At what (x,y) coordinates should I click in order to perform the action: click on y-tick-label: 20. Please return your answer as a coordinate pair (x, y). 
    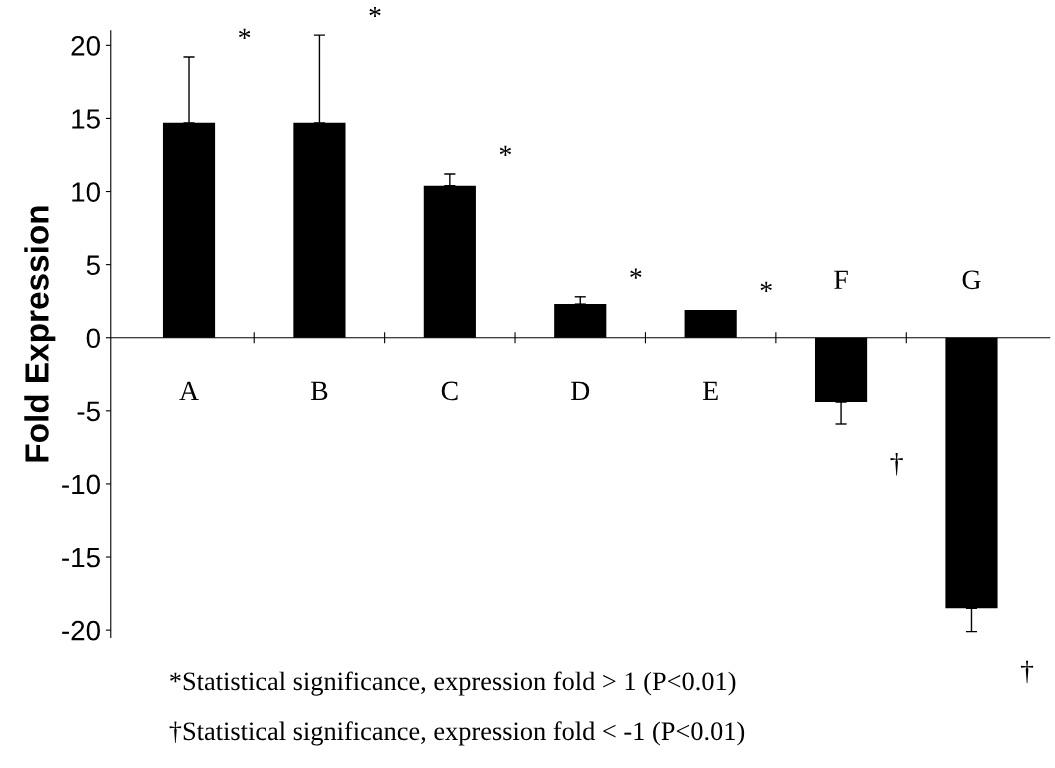
    Looking at the image, I should click on (85, 46).